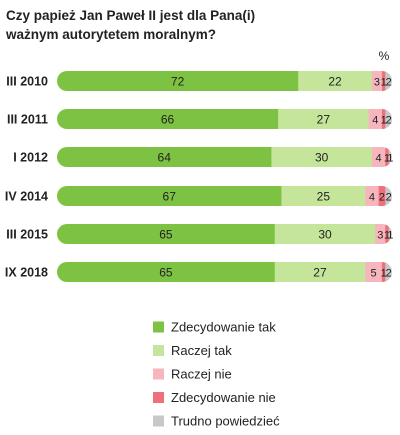 The image size is (400, 435). Describe the element at coordinates (201, 350) in the screenshot. I see `legend-entry: Raczej tak` at that location.